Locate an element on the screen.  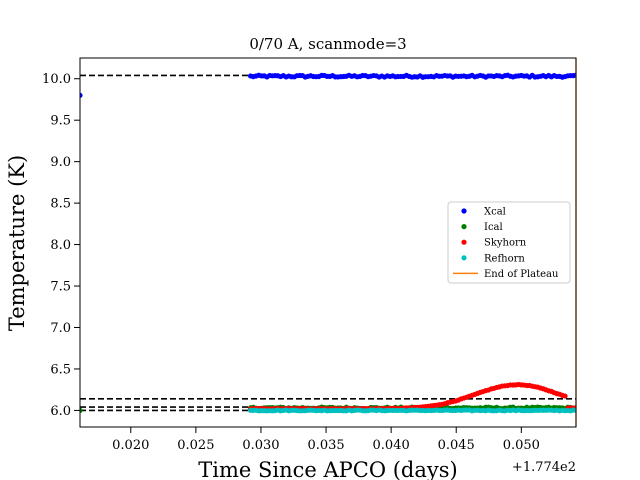
x-tick-label: 0.025 is located at coordinates (195, 445).